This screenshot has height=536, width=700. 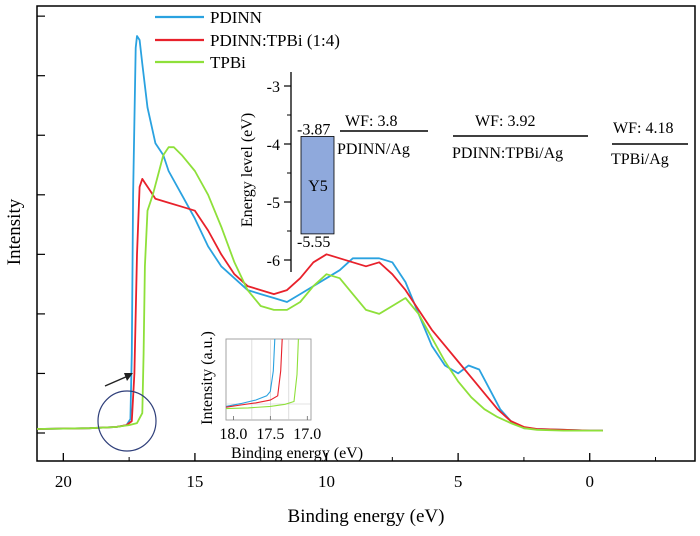 What do you see at coordinates (127, 421) in the screenshot?
I see `onset-highlight-circle` at bounding box center [127, 421].